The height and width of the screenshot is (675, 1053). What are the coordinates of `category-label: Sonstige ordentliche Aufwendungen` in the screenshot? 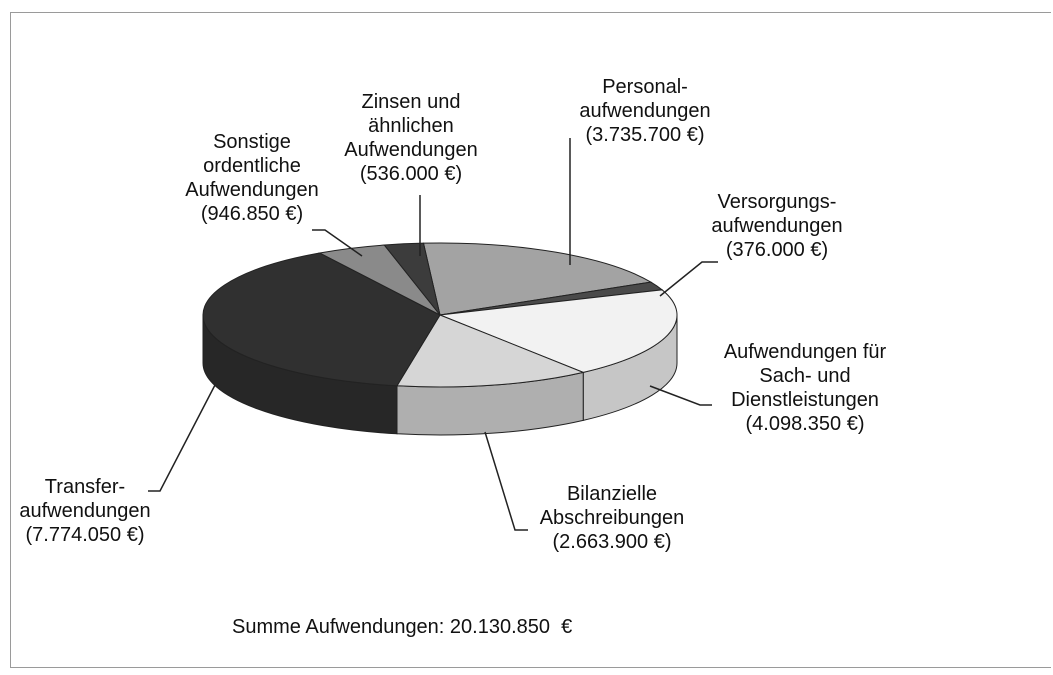 It's located at (252, 166).